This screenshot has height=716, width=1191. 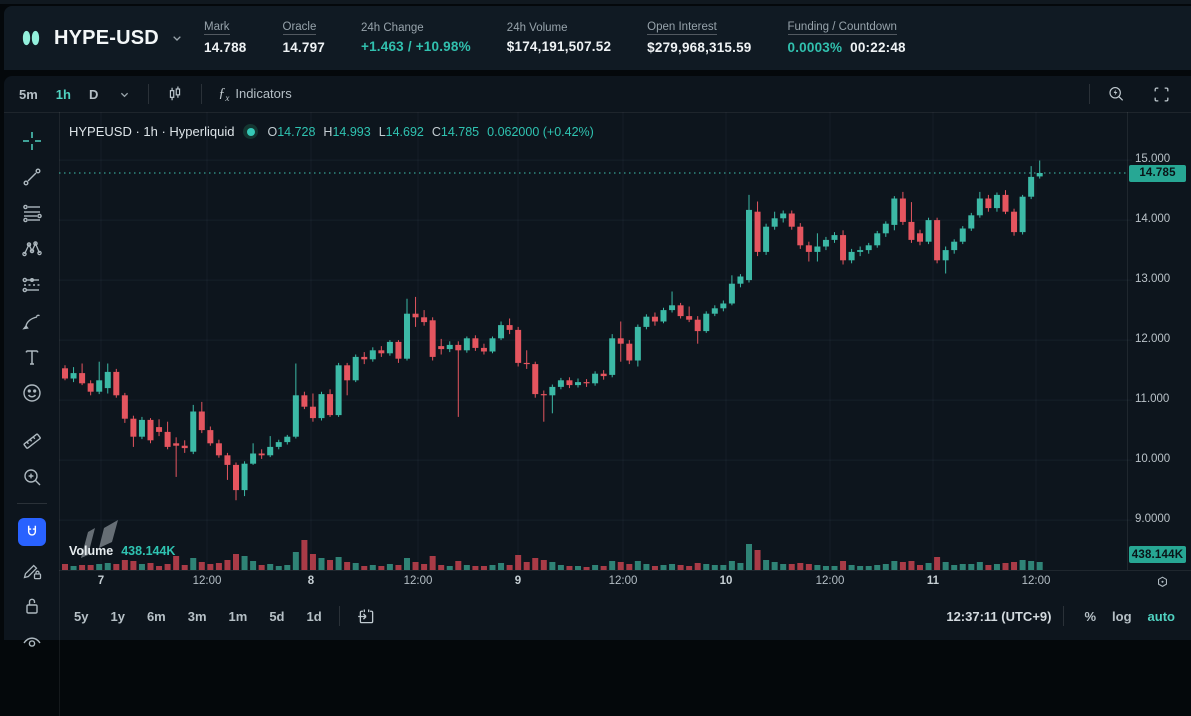 I want to click on stat-value: $174,191,507.52, so click(x=559, y=46).